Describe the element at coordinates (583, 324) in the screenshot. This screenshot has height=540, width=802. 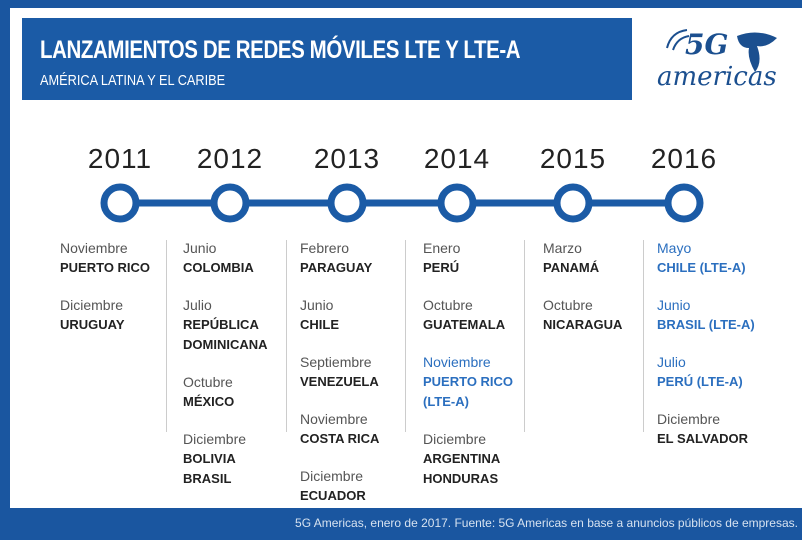
I see `event-country: NICARAGUA` at that location.